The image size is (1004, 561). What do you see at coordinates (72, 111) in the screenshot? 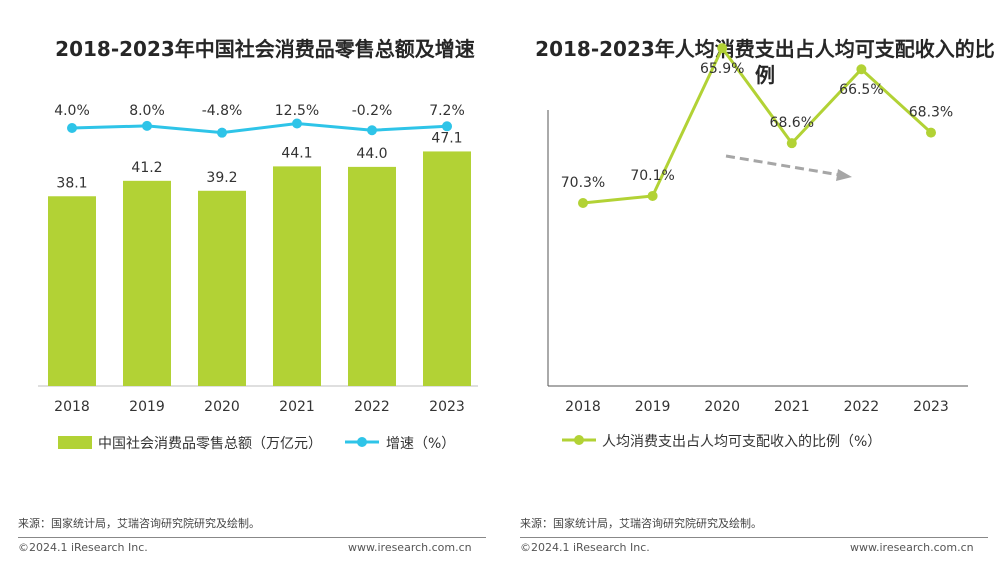
I see `growth-label-2018: 4.0%` at bounding box center [72, 111].